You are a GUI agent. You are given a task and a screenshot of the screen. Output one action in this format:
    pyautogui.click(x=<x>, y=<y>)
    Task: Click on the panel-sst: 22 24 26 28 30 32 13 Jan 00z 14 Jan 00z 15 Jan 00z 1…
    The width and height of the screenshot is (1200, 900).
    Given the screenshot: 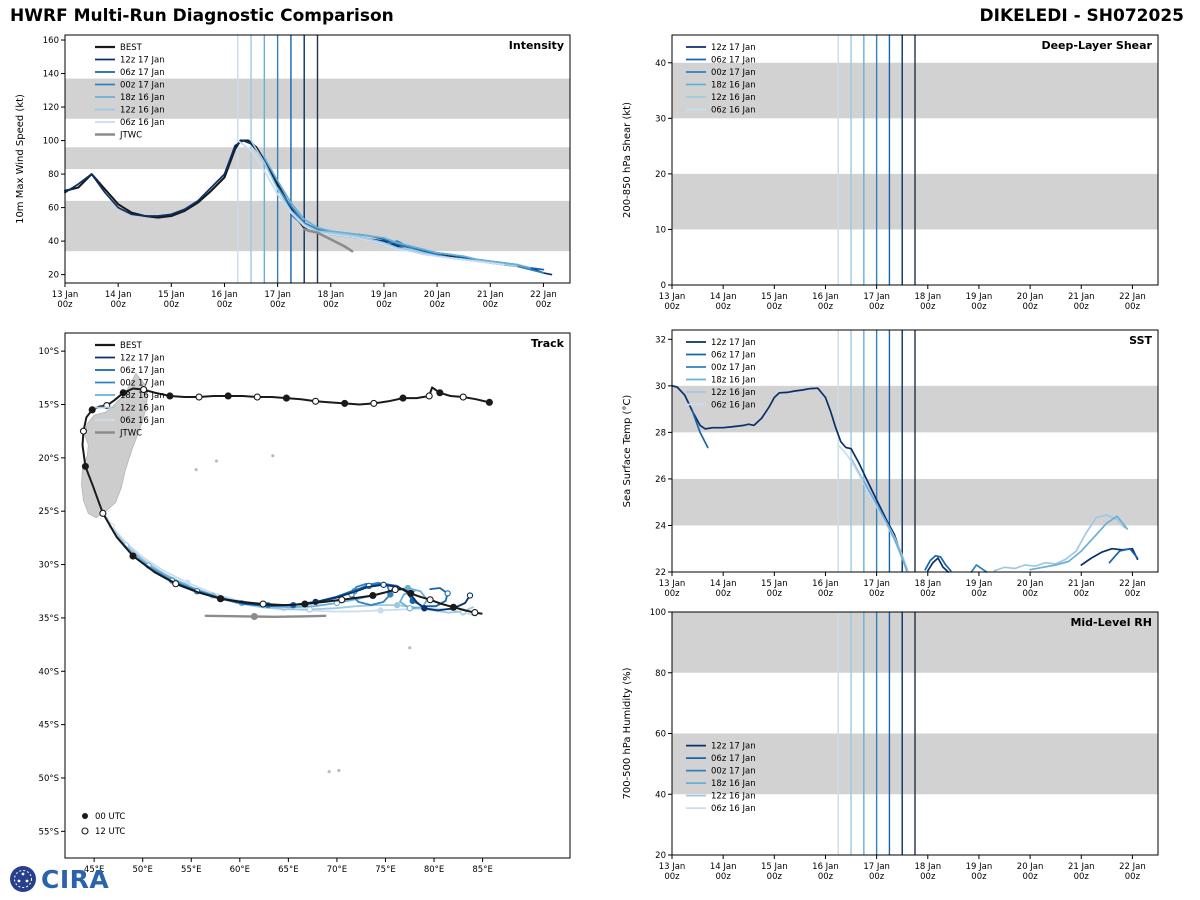 What is the action you would take?
    pyautogui.click(x=890, y=464)
    